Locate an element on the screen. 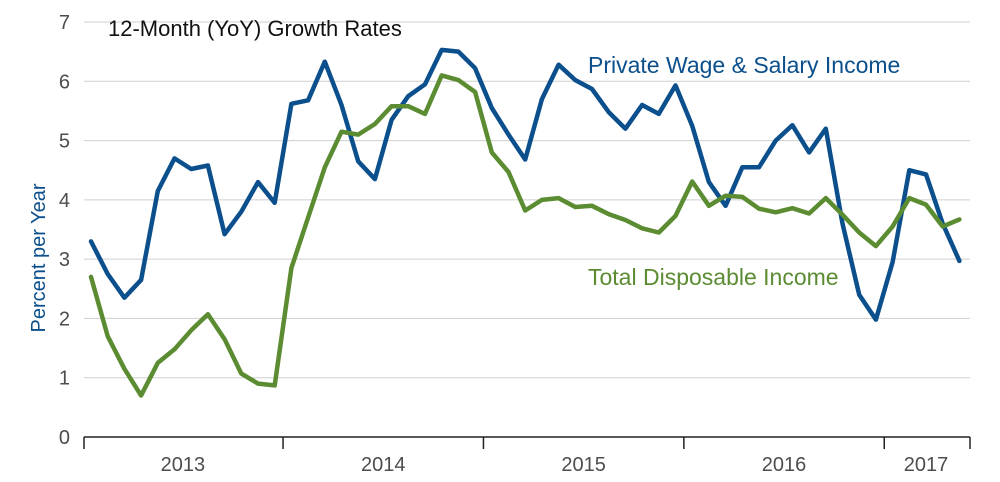  y-tick-label: 2 is located at coordinates (64, 319).